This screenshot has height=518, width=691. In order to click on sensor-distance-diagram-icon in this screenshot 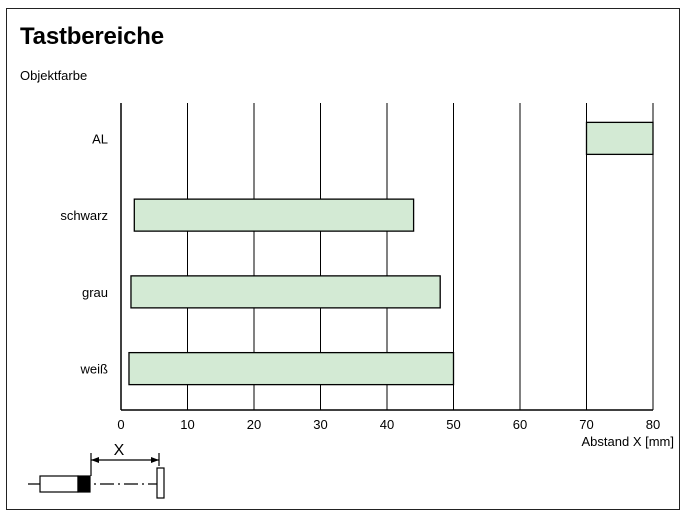, I will do `click(96, 476)`.